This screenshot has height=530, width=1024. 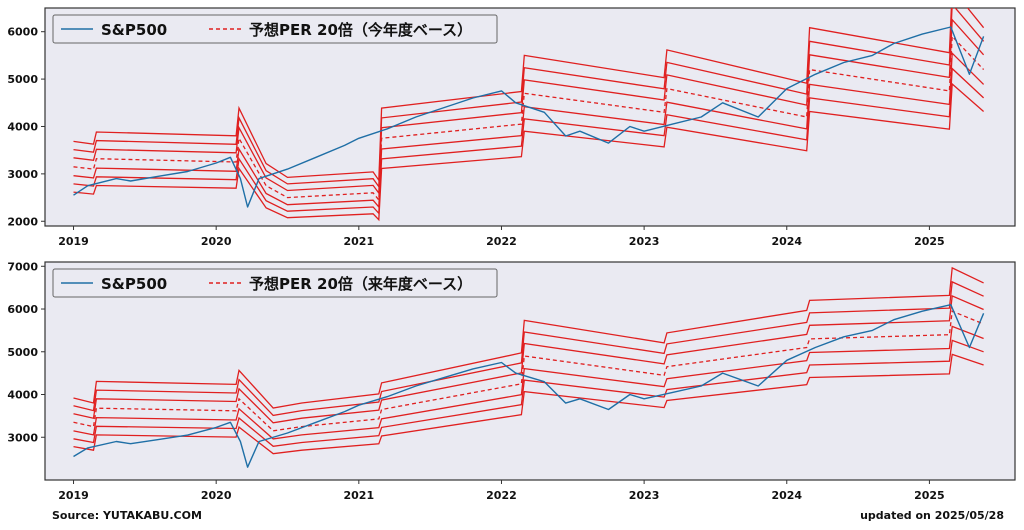 I want to click on updated-label: updated on 2025/05/28, so click(x=932, y=515).